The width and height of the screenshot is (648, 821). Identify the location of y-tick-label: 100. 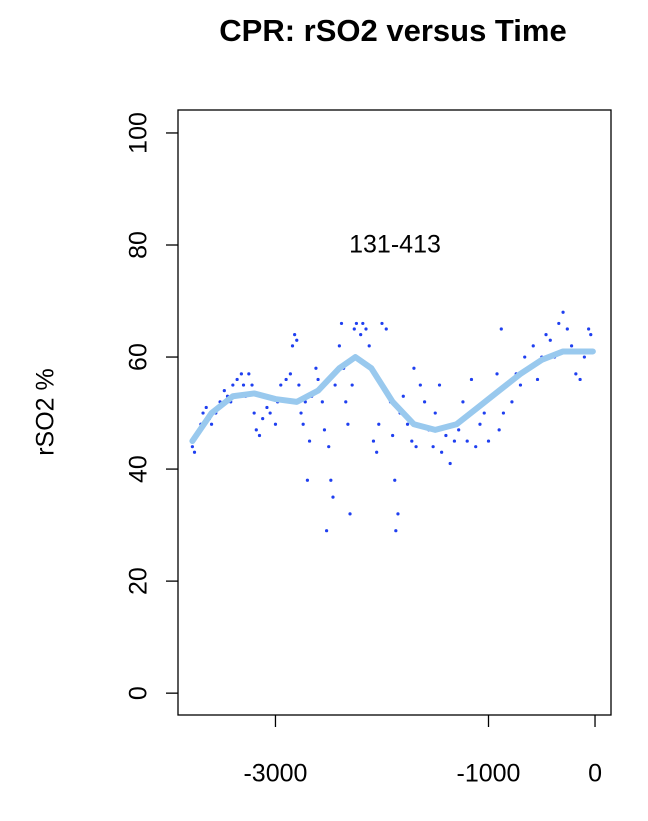
(139, 133).